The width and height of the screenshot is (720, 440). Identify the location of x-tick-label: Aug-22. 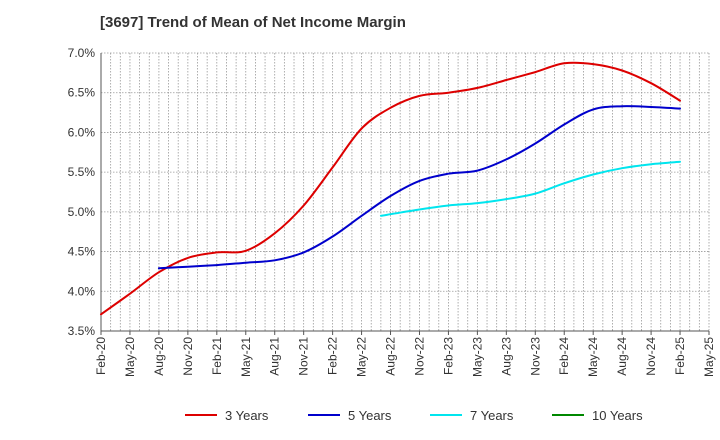
(391, 356).